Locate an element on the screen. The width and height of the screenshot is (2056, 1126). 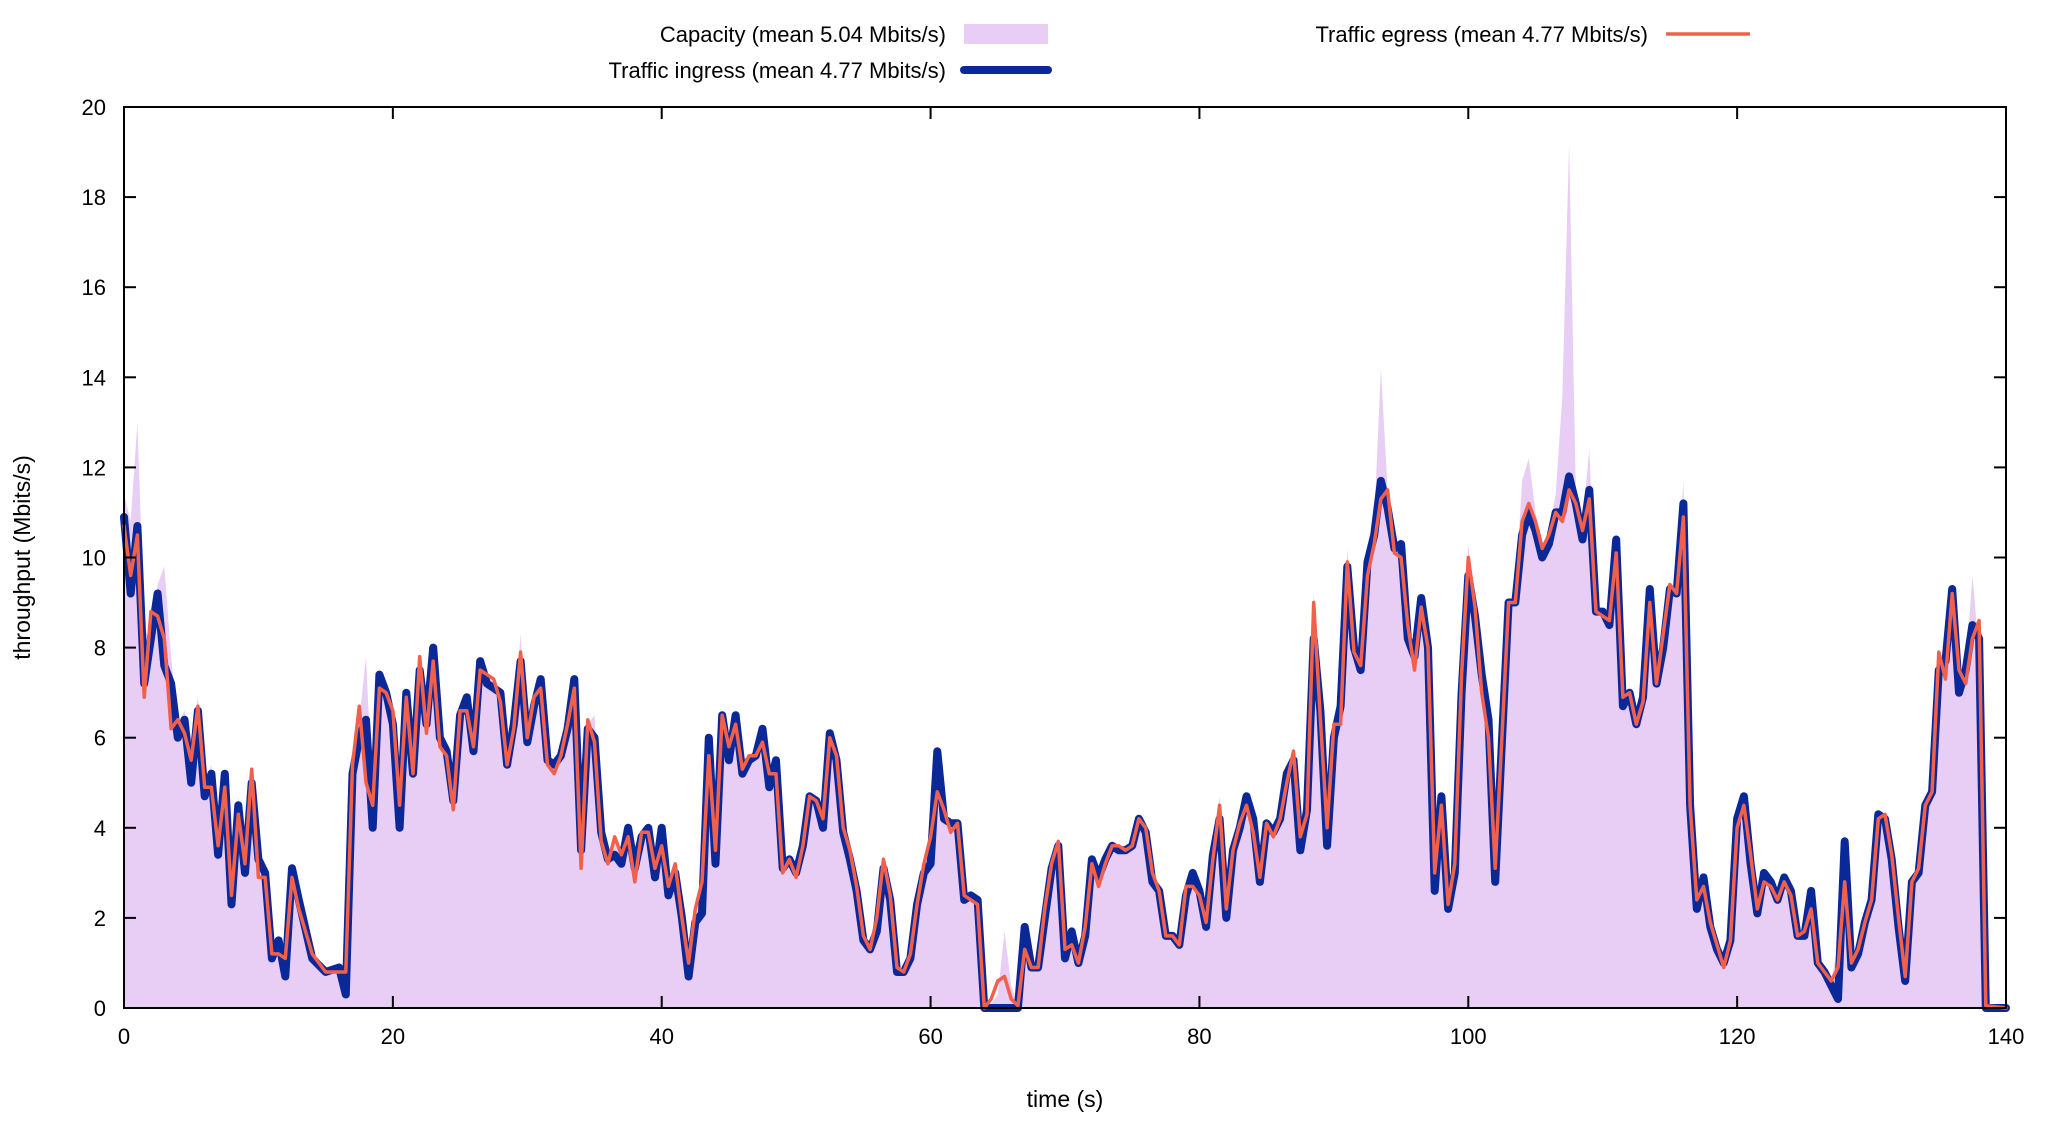
y-tick-label: 16 is located at coordinates (94, 287).